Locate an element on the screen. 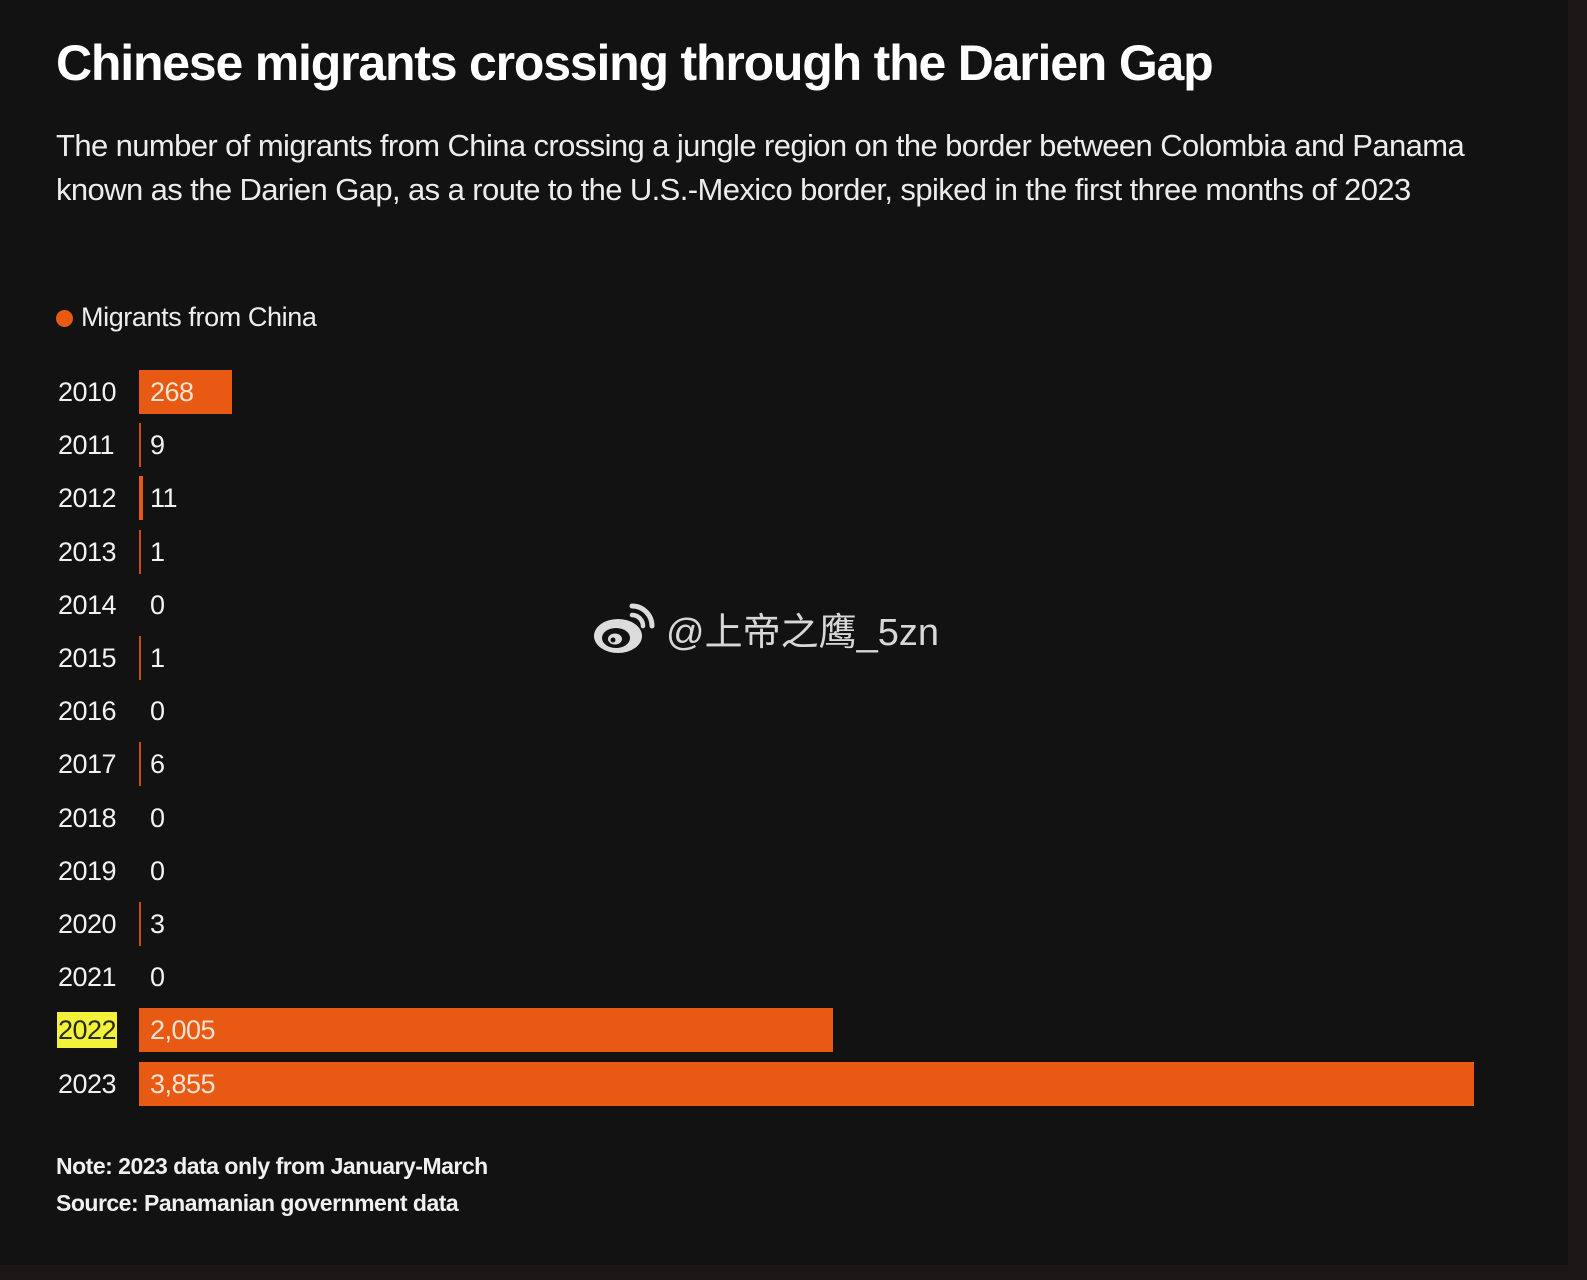 The image size is (1587, 1280). legend-swatch-icon is located at coordinates (64, 318).